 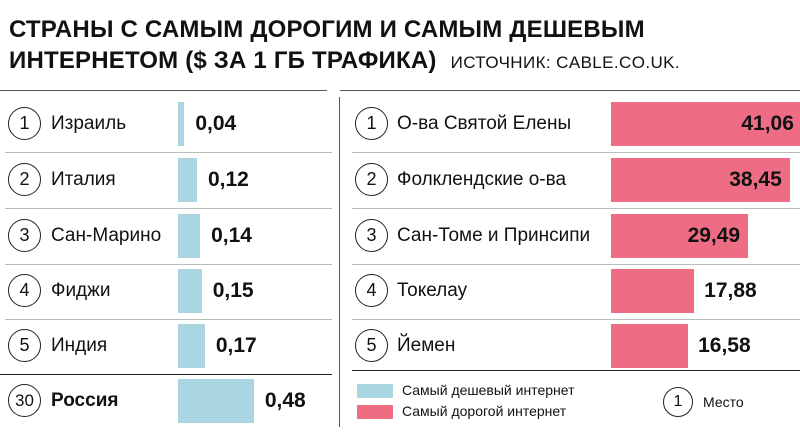 I want to click on legend-swatch-cheap, so click(x=375, y=391).